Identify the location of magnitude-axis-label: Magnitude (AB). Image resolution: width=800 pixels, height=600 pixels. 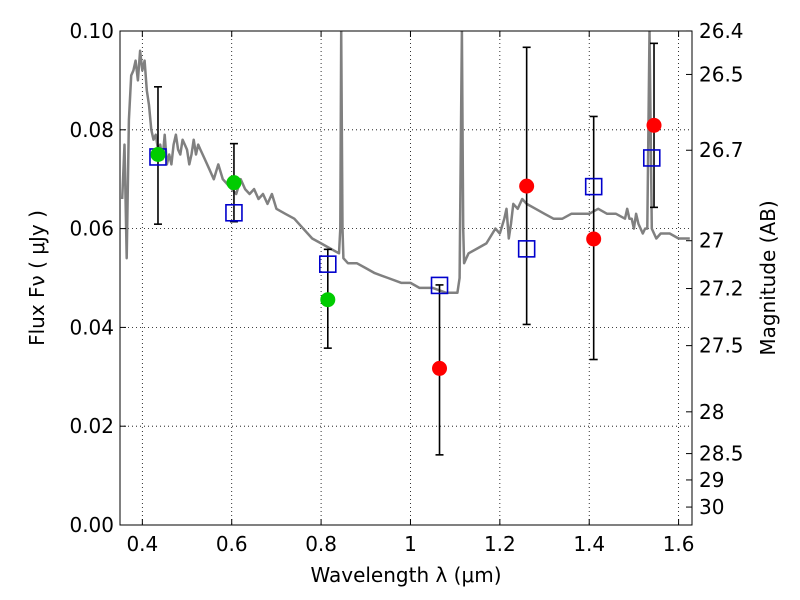
(768, 277).